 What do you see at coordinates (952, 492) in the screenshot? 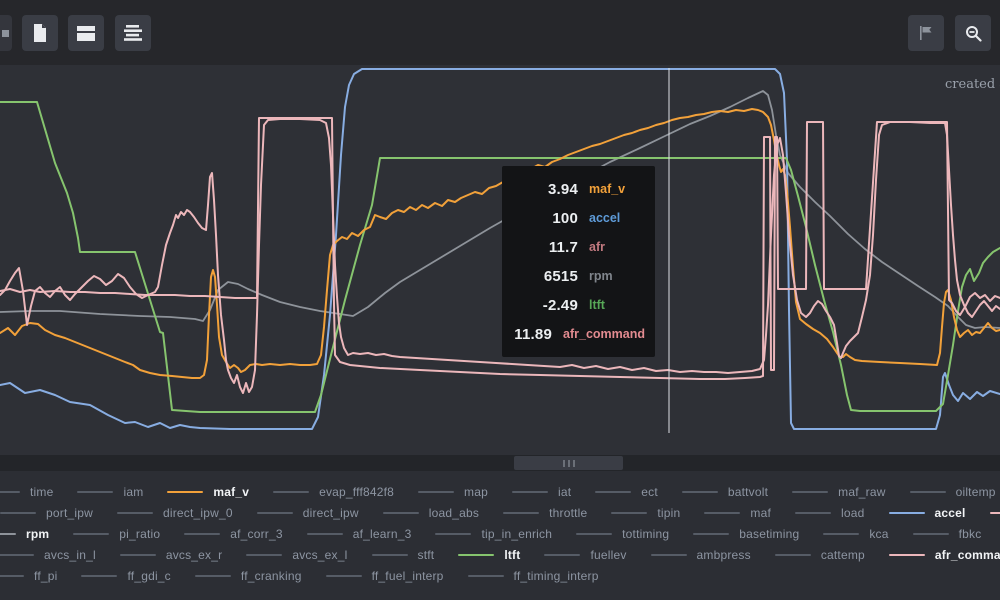
I see `legend-item-oiltemp: oiltemp` at bounding box center [952, 492].